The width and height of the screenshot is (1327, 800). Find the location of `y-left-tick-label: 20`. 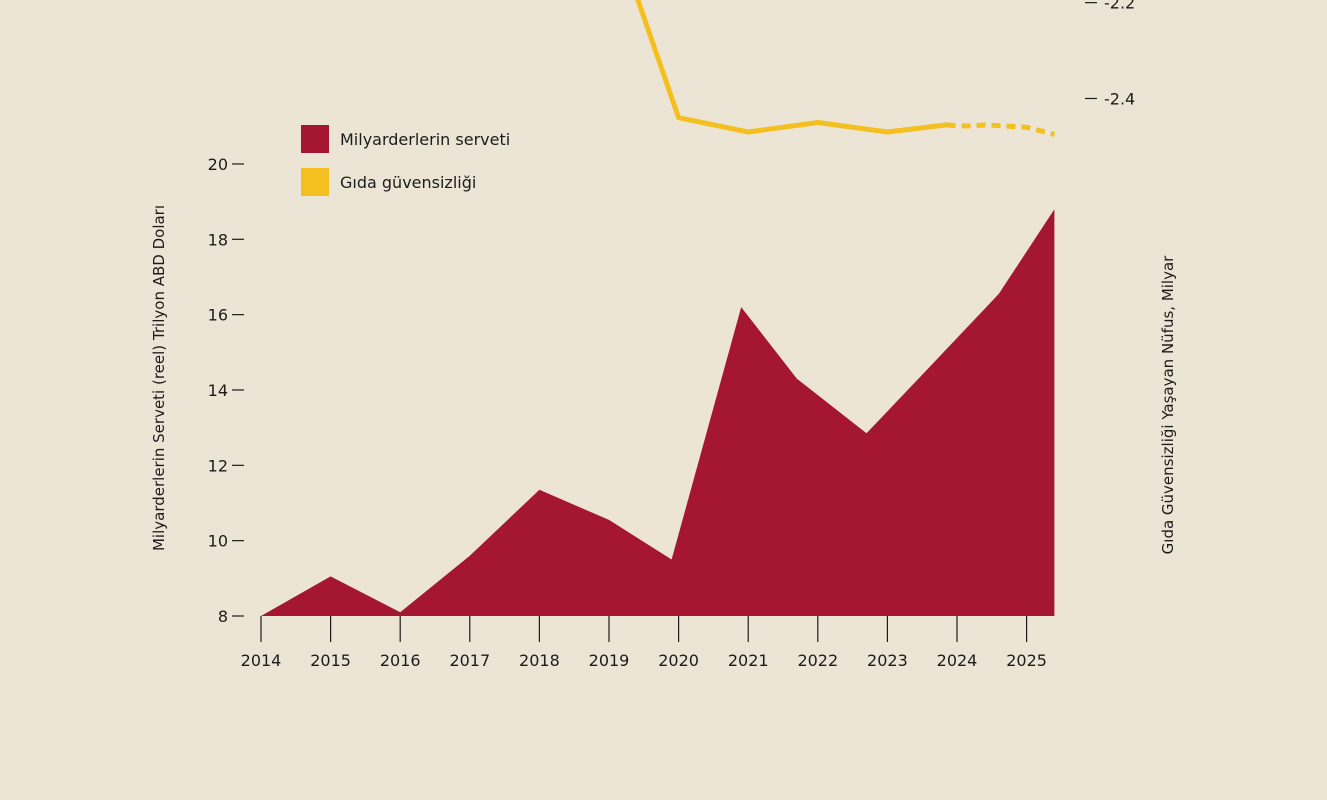

y-left-tick-label: 20 is located at coordinates (218, 164).